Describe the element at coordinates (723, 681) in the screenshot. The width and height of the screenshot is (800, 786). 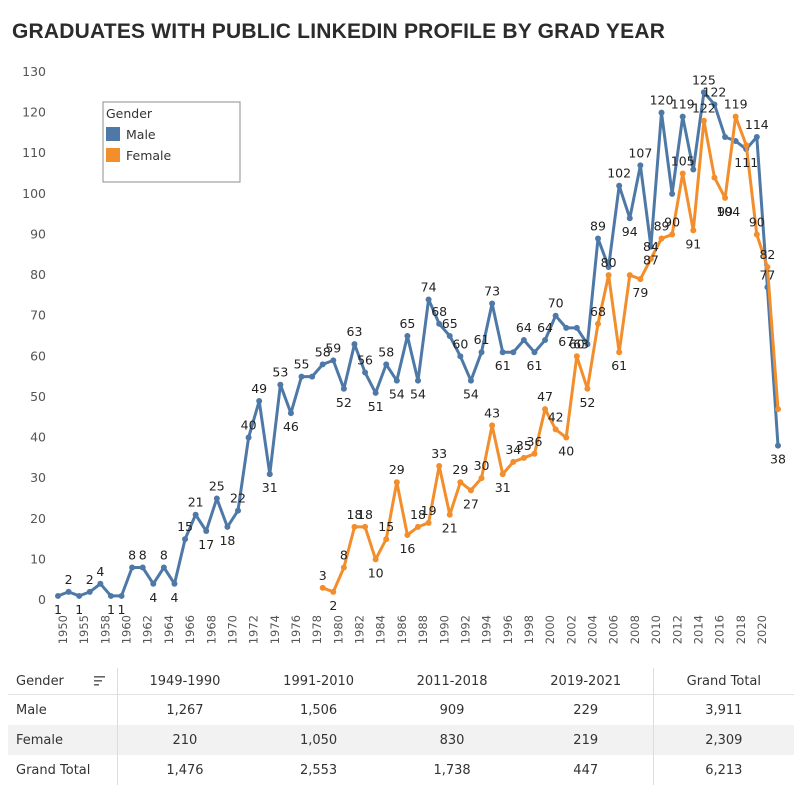
I see `column-header: Grand Total` at that location.